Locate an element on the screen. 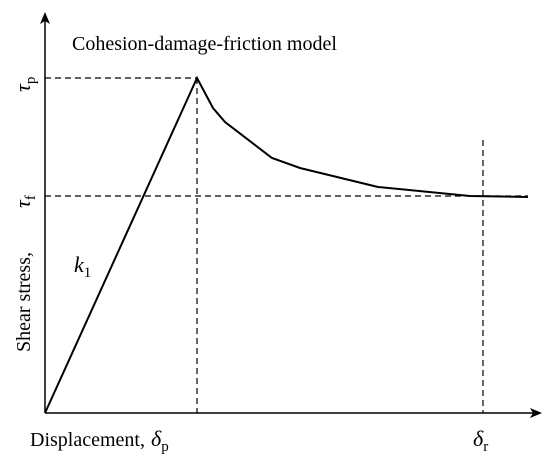 The image size is (550, 468). y-label: Shear stress, is located at coordinates (24, 302).